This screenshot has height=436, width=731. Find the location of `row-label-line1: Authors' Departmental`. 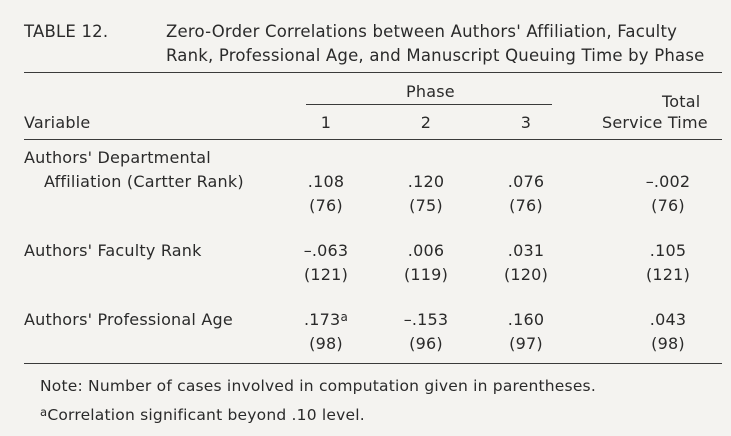

row-label-line1: Authors' Departmental is located at coordinates (117, 157).